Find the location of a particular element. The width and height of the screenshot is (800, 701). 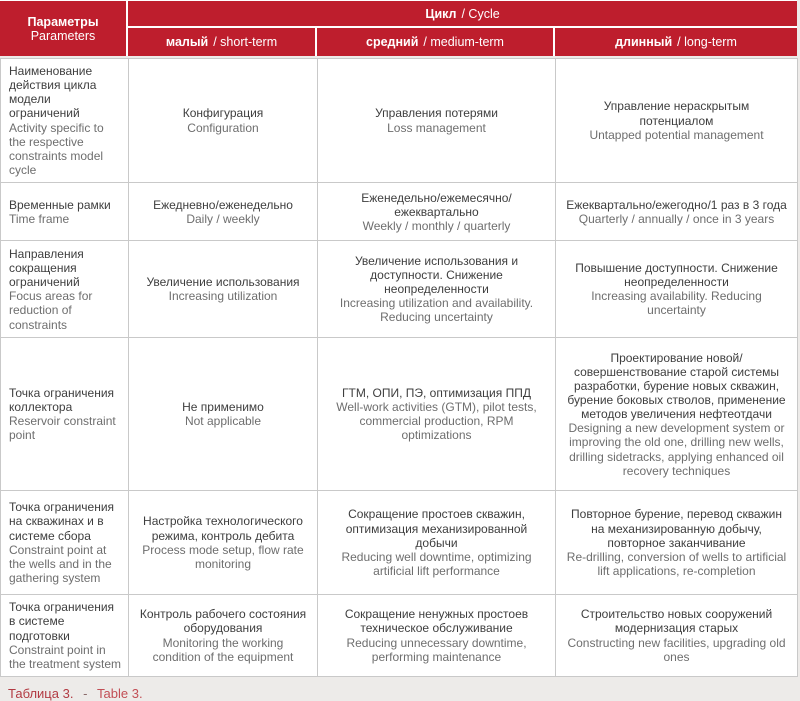

cell-en: Time frame is located at coordinates (39, 218).